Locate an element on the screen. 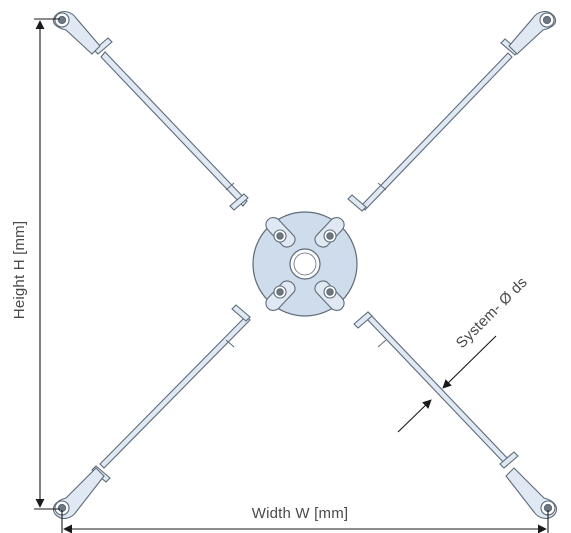 This screenshot has width=571, height=533. ds-leader-upper is located at coordinates (469, 362).